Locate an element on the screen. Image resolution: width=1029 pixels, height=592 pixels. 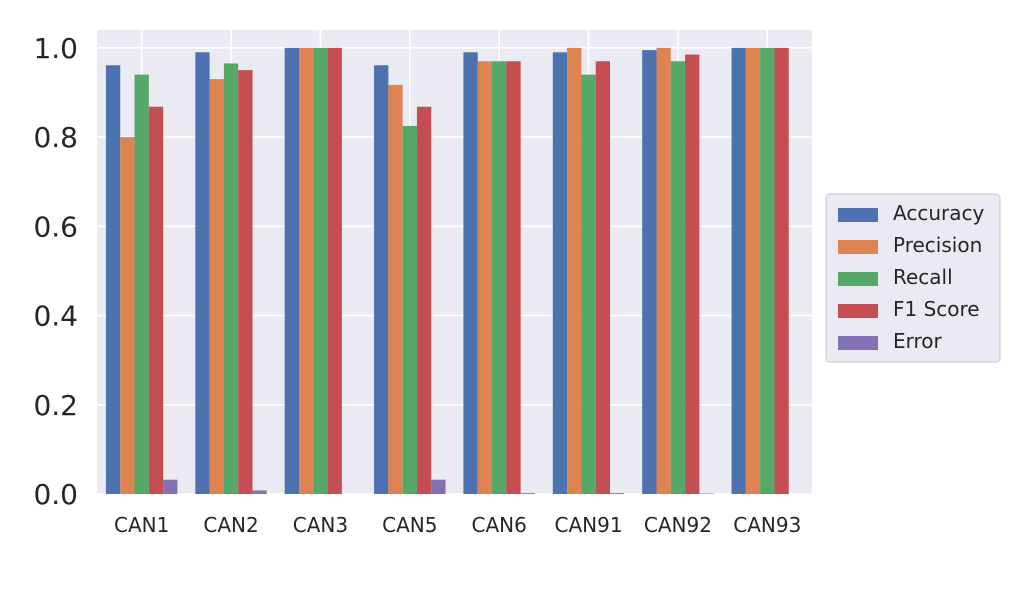
bar-precision-can2 is located at coordinates (217, 286).